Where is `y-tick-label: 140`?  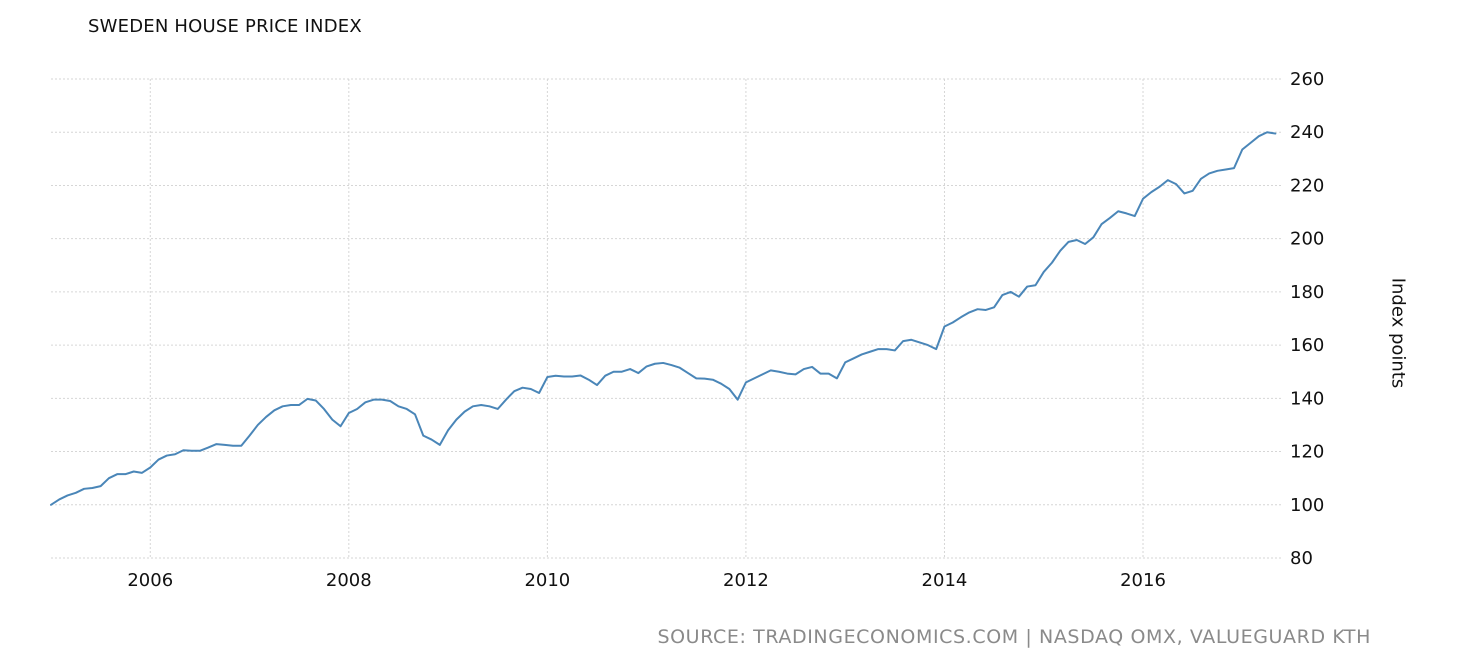
y-tick-label: 140 is located at coordinates (1307, 398).